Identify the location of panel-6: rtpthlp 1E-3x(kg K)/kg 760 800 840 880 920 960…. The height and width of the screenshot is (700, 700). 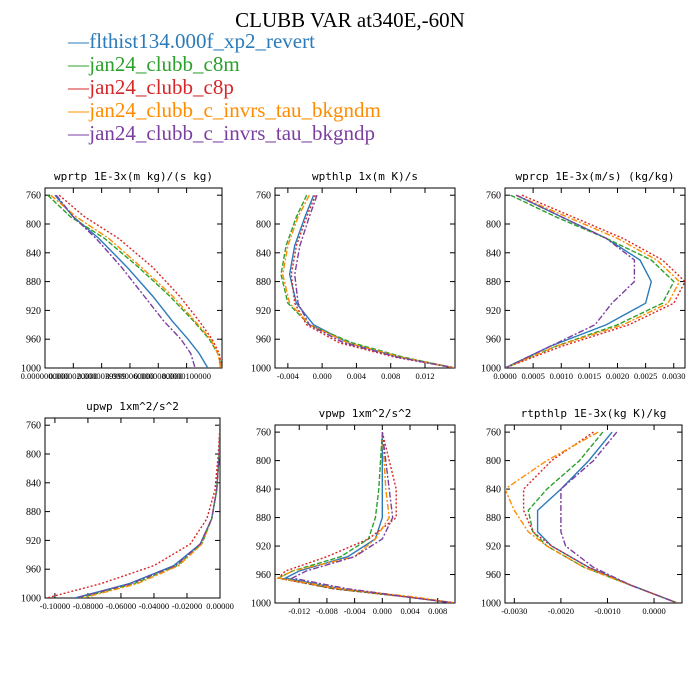
(582, 511).